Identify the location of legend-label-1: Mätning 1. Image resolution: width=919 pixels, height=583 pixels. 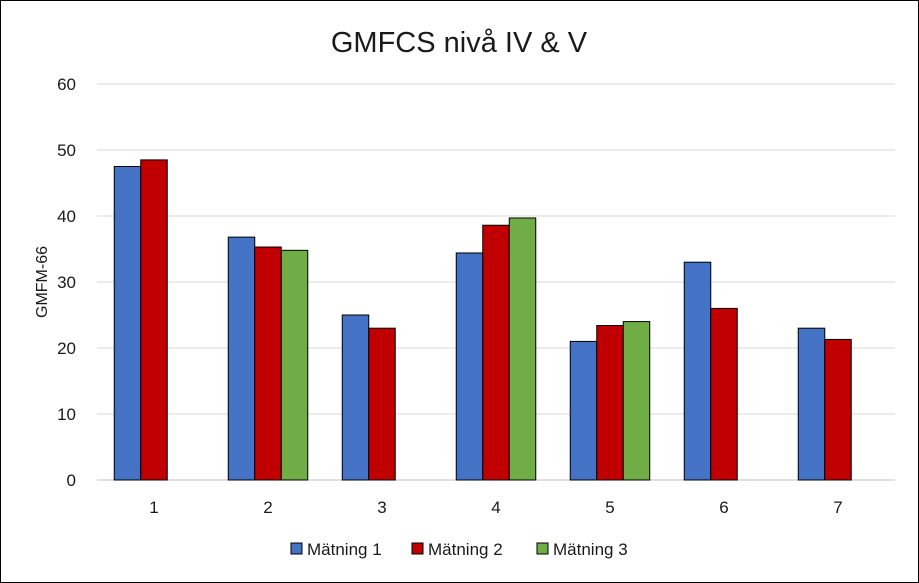
(344, 549).